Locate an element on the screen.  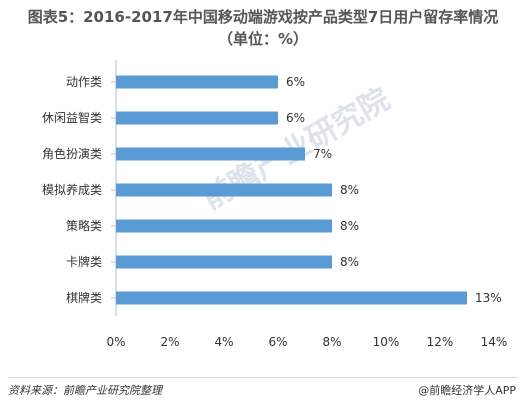
footer-divider is located at coordinates (263, 377).